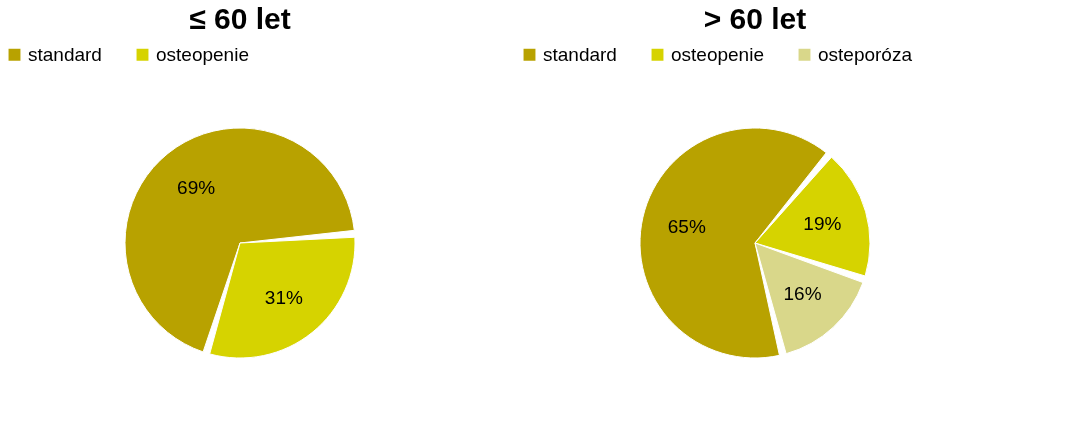  What do you see at coordinates (283, 297) in the screenshot?
I see `data-label: 31%` at bounding box center [283, 297].